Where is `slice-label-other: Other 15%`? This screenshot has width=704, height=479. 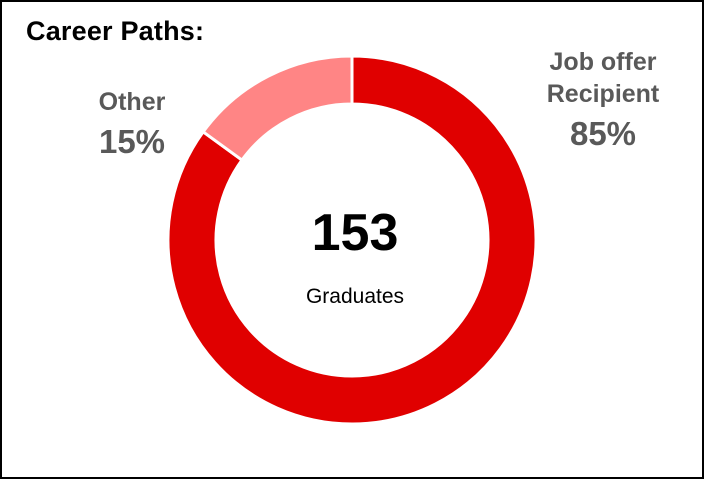
slice-label-other: Other 15% is located at coordinates (132, 126).